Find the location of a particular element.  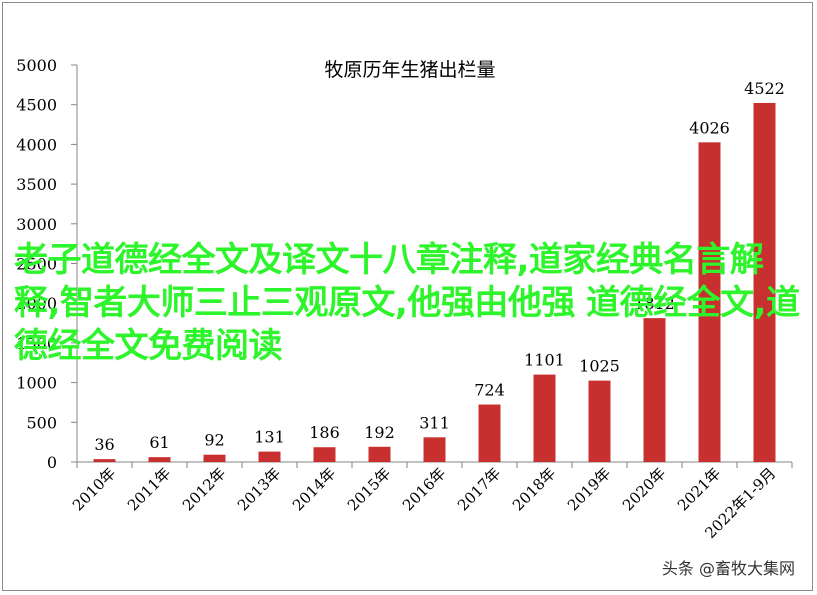

data-label: 61 is located at coordinates (159, 442).